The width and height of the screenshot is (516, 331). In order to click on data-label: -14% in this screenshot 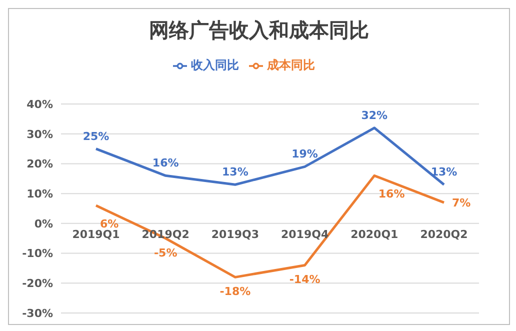, I will do `click(304, 279)`.